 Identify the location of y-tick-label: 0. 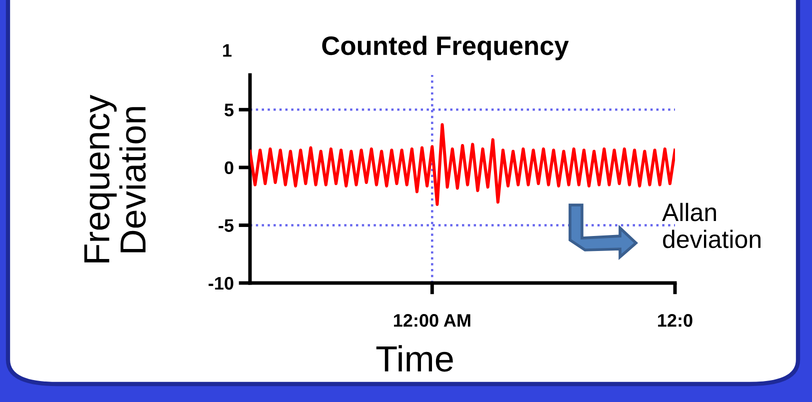
(229, 167).